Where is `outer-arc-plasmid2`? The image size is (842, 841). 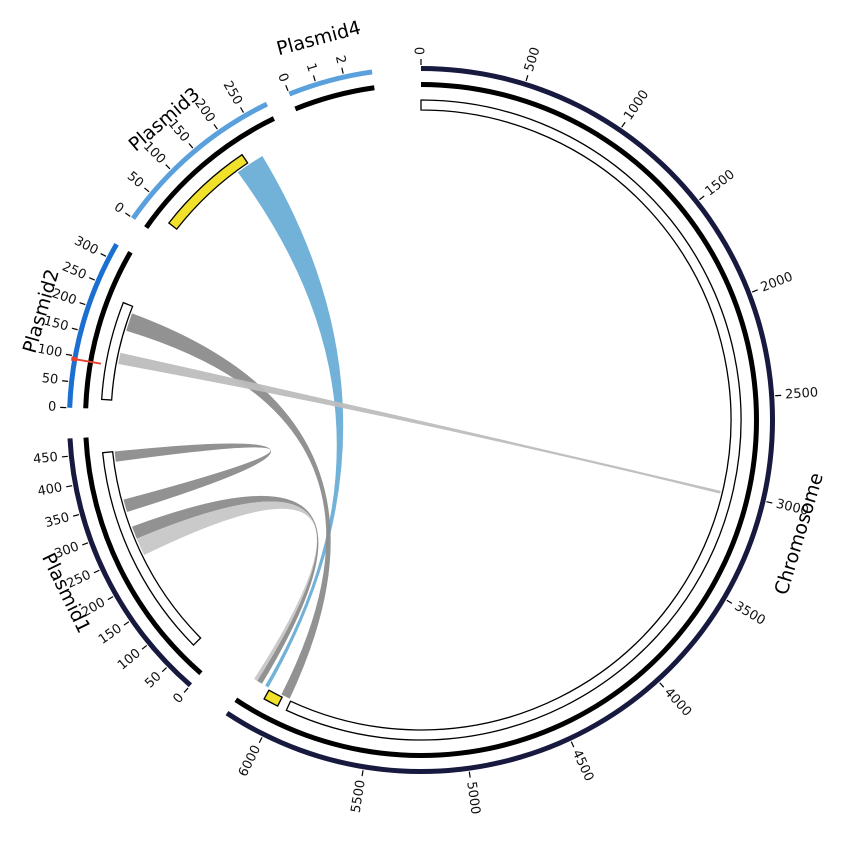
outer-arc-plasmid2 is located at coordinates (93, 325).